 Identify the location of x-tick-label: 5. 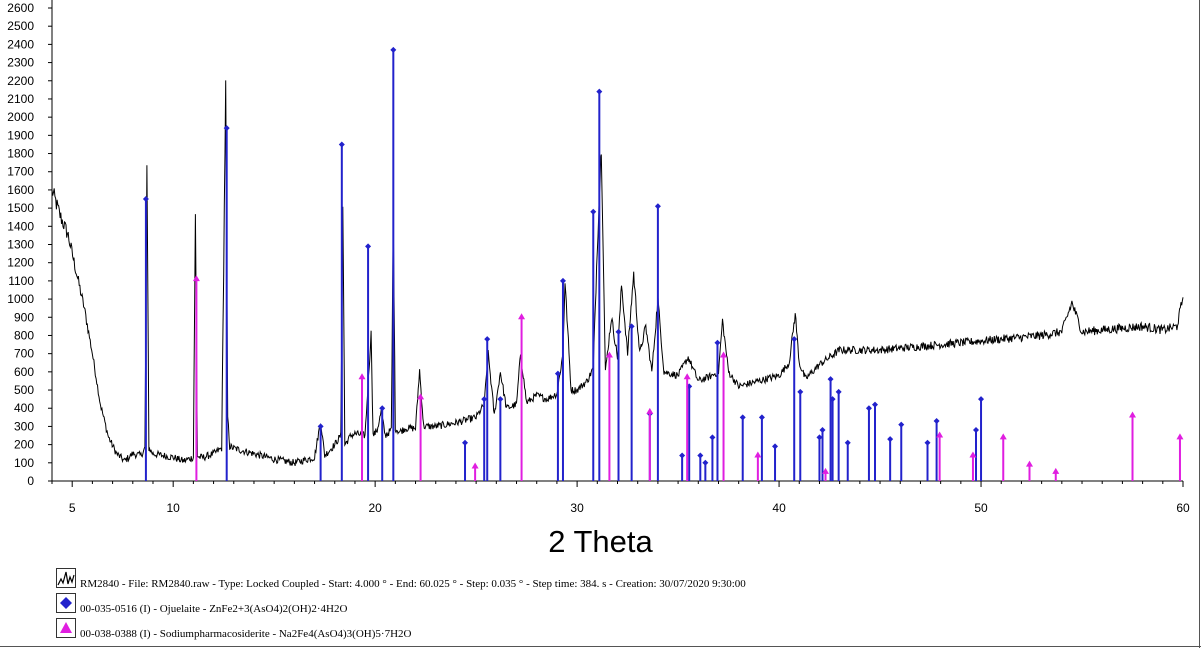
(72, 508).